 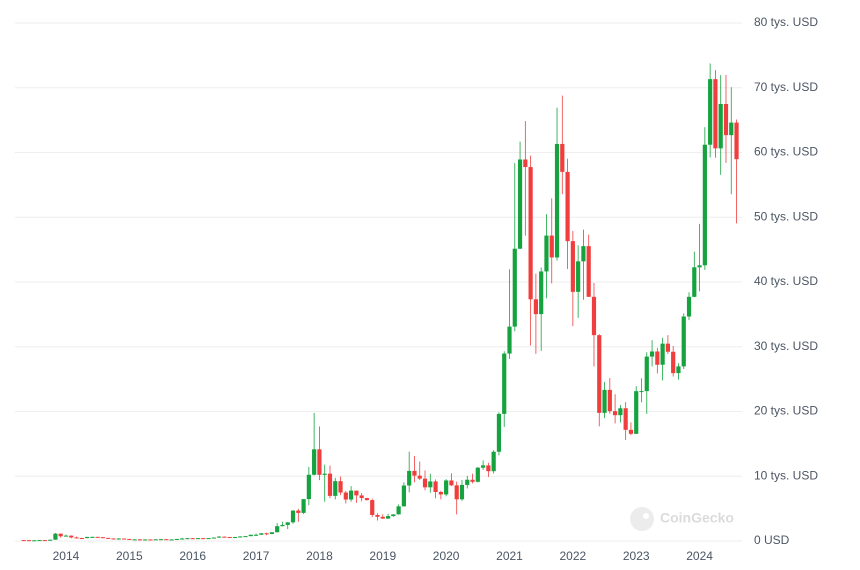 What do you see at coordinates (636, 556) in the screenshot?
I see `x-tick-label: 2023` at bounding box center [636, 556].